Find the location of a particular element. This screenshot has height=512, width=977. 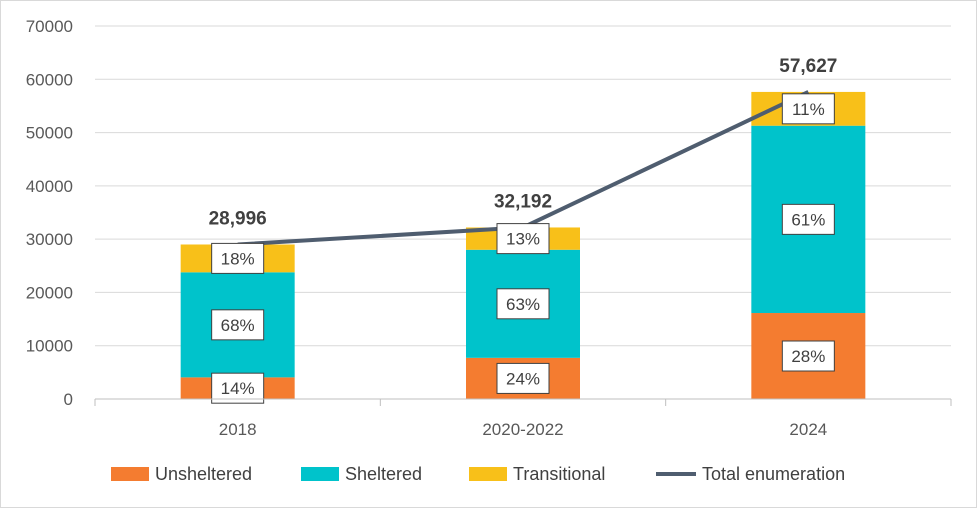

legend-label: Unsheltered is located at coordinates (203, 474).